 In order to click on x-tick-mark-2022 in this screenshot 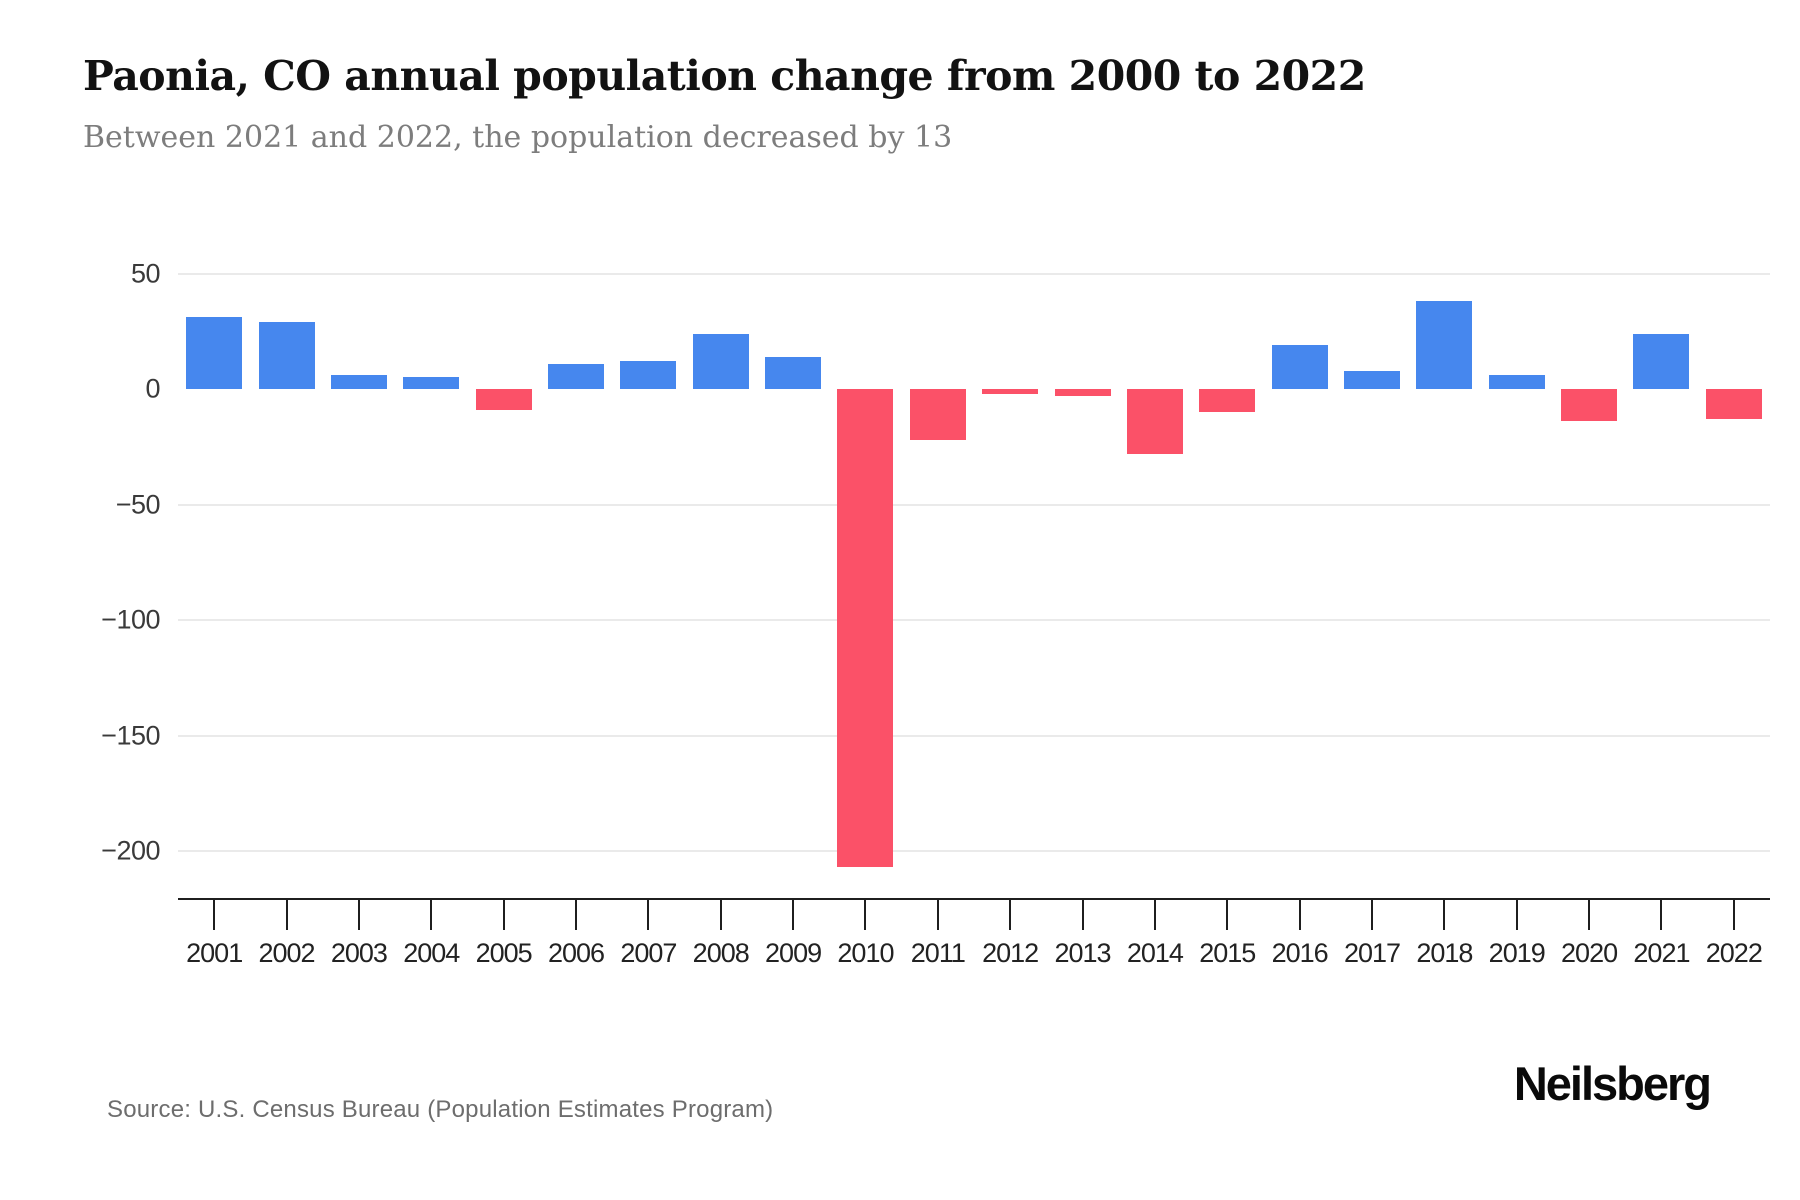, I will do `click(1733, 915)`.